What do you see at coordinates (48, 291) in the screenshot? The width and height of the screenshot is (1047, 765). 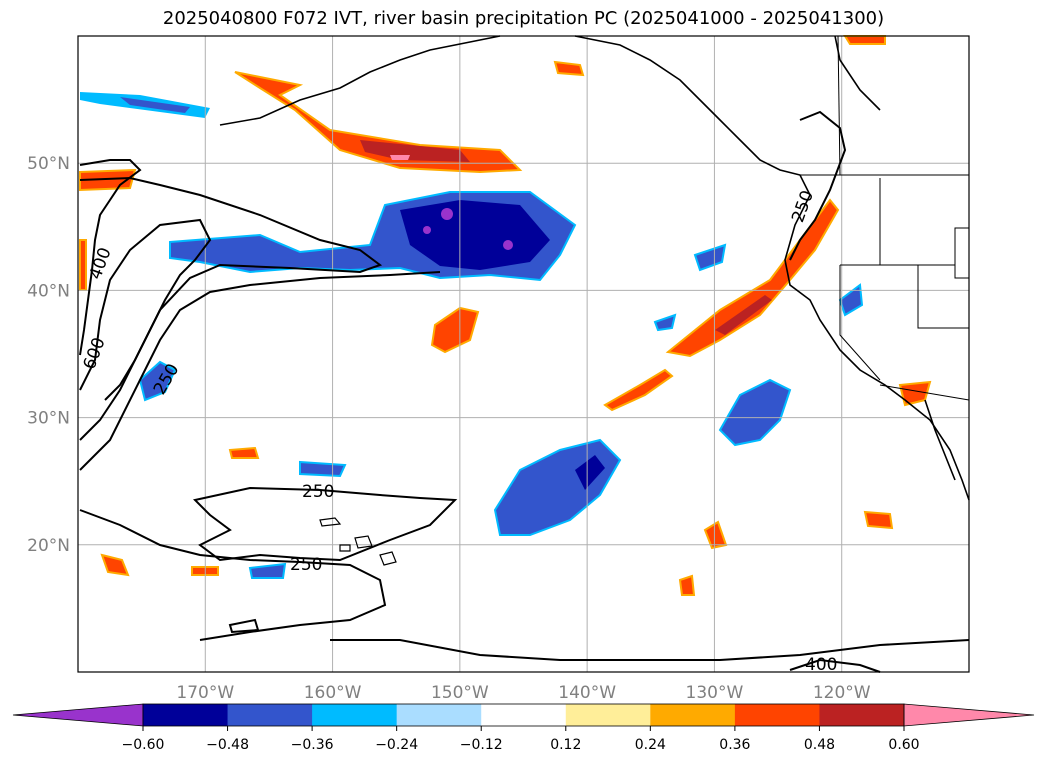 I see `latitude-tick-label: 40°N` at bounding box center [48, 291].